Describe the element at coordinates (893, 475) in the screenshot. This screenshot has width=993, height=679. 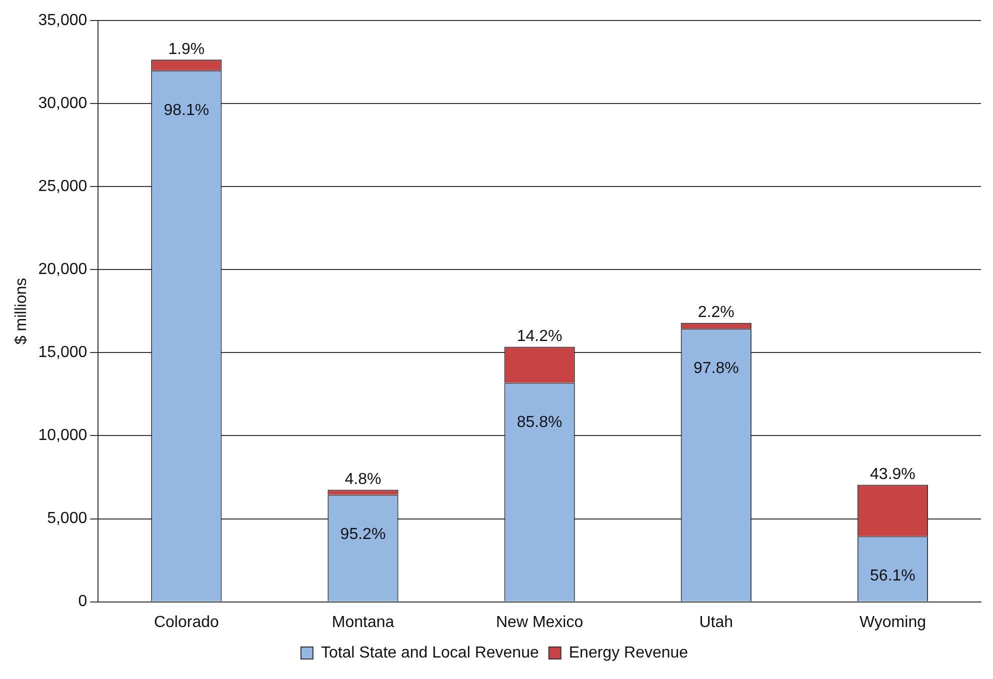
I see `annotation: 43.9%` at that location.